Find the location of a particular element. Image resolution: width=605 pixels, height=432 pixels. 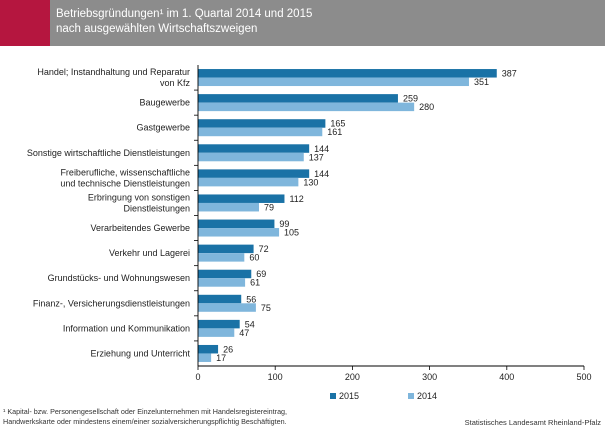

value-label: 165 is located at coordinates (337, 124).